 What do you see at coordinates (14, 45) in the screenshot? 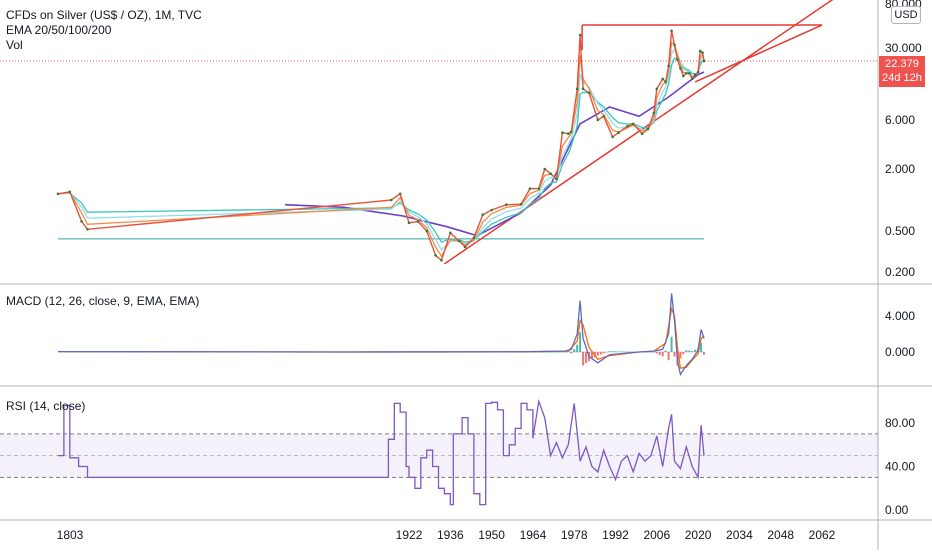
I see `volume-legend: Vol` at bounding box center [14, 45].